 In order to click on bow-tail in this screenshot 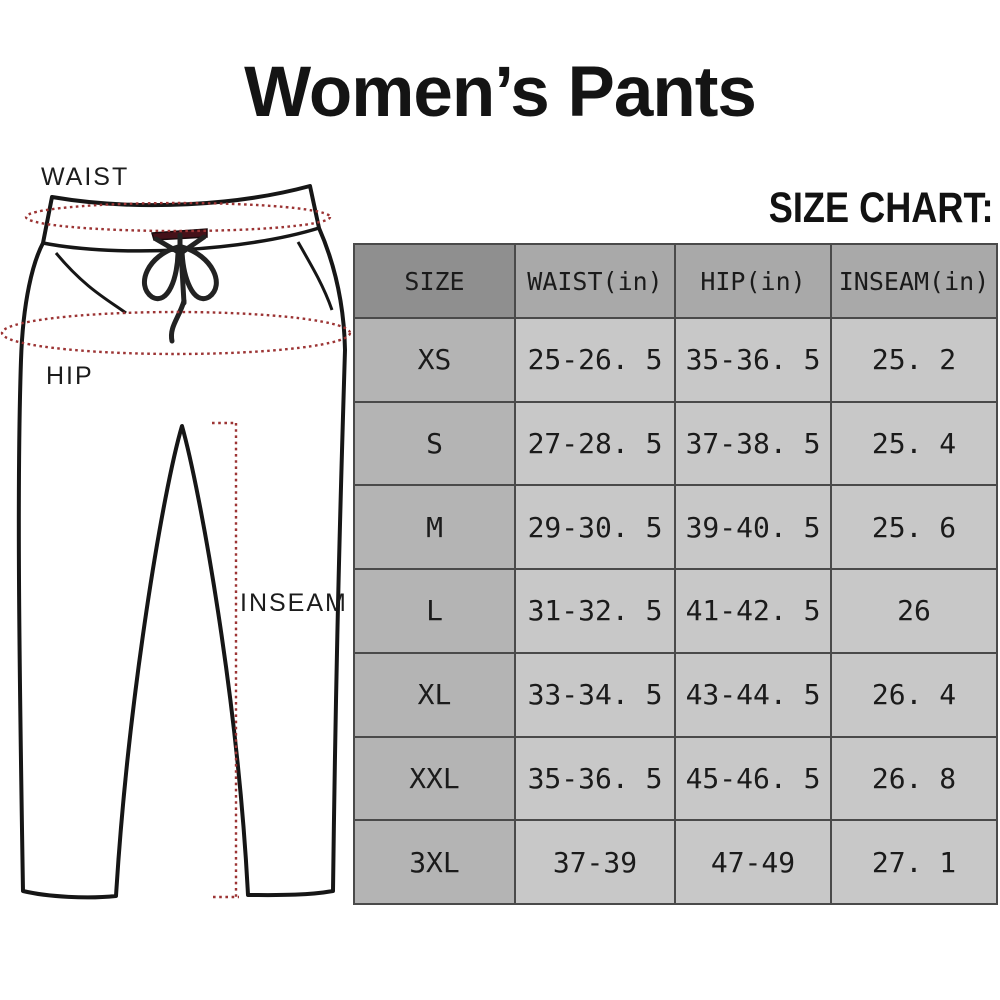, I will do `click(177, 321)`.